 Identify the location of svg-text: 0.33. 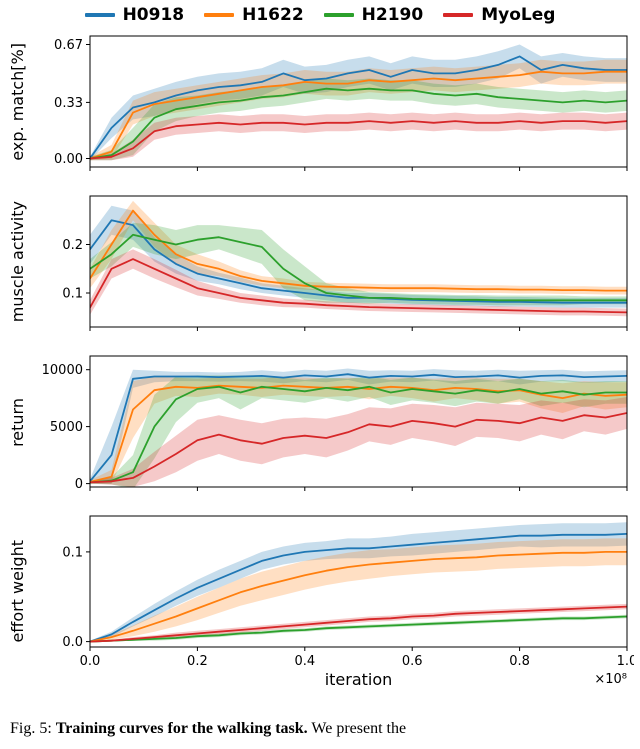
(68, 103).